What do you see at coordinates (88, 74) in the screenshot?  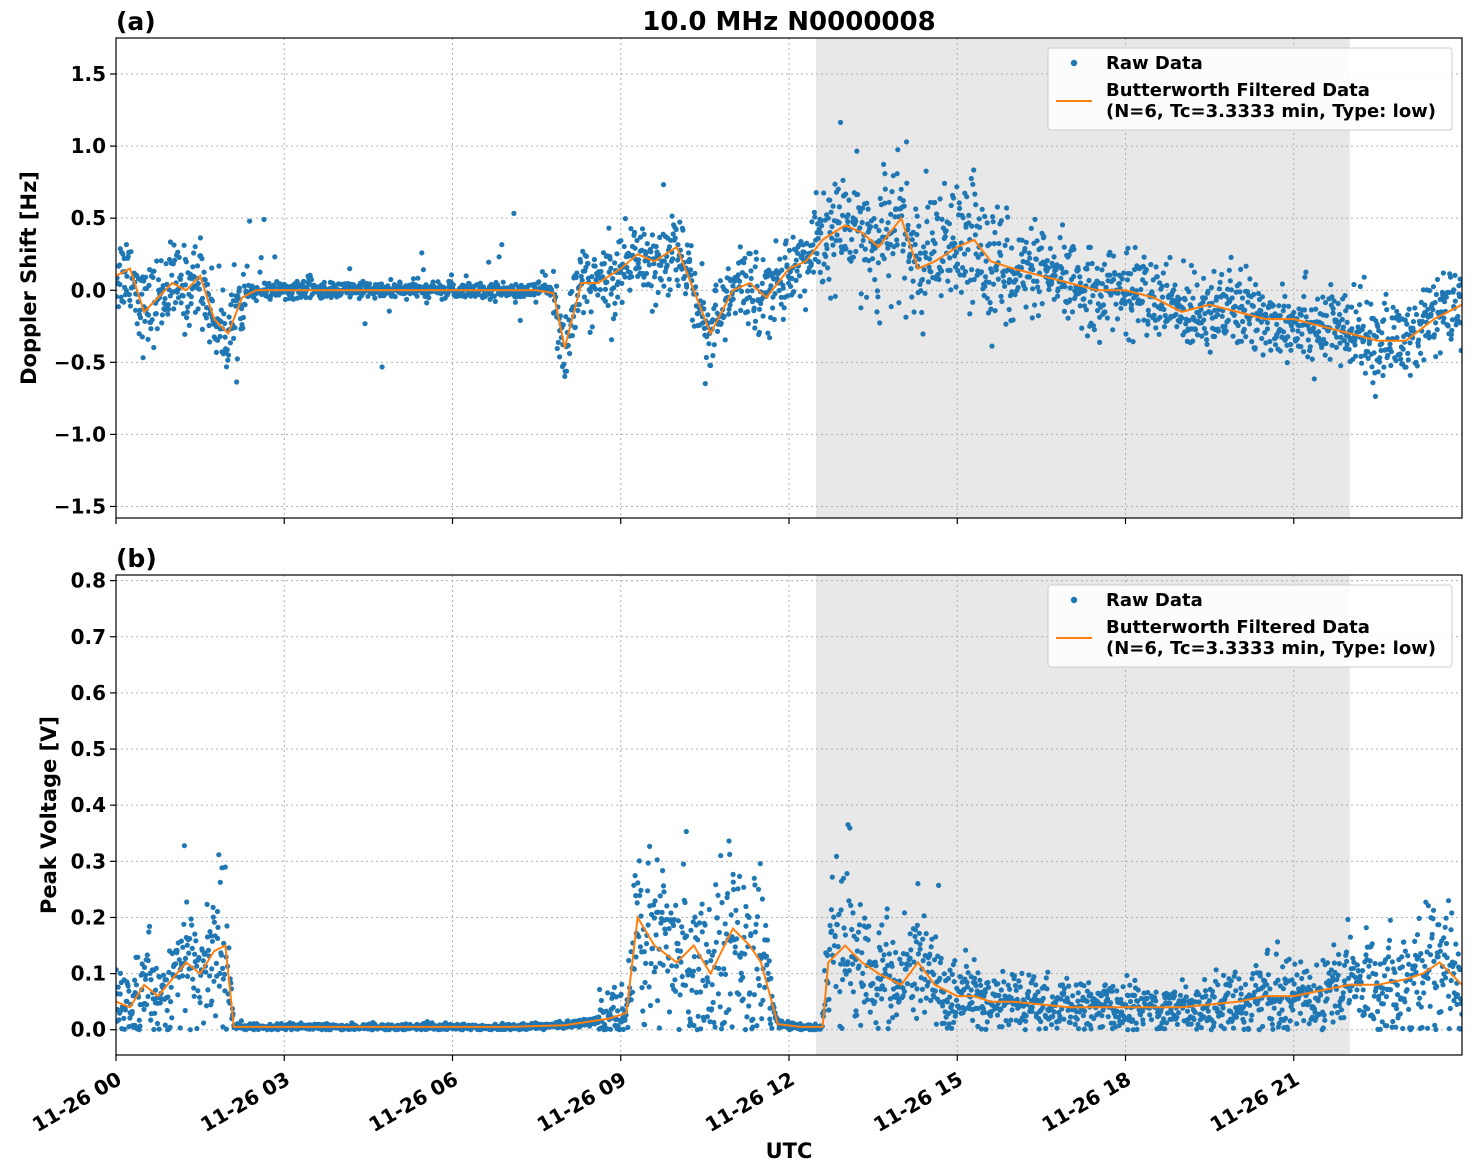 I see `y-tick-label: 1.5` at bounding box center [88, 74].